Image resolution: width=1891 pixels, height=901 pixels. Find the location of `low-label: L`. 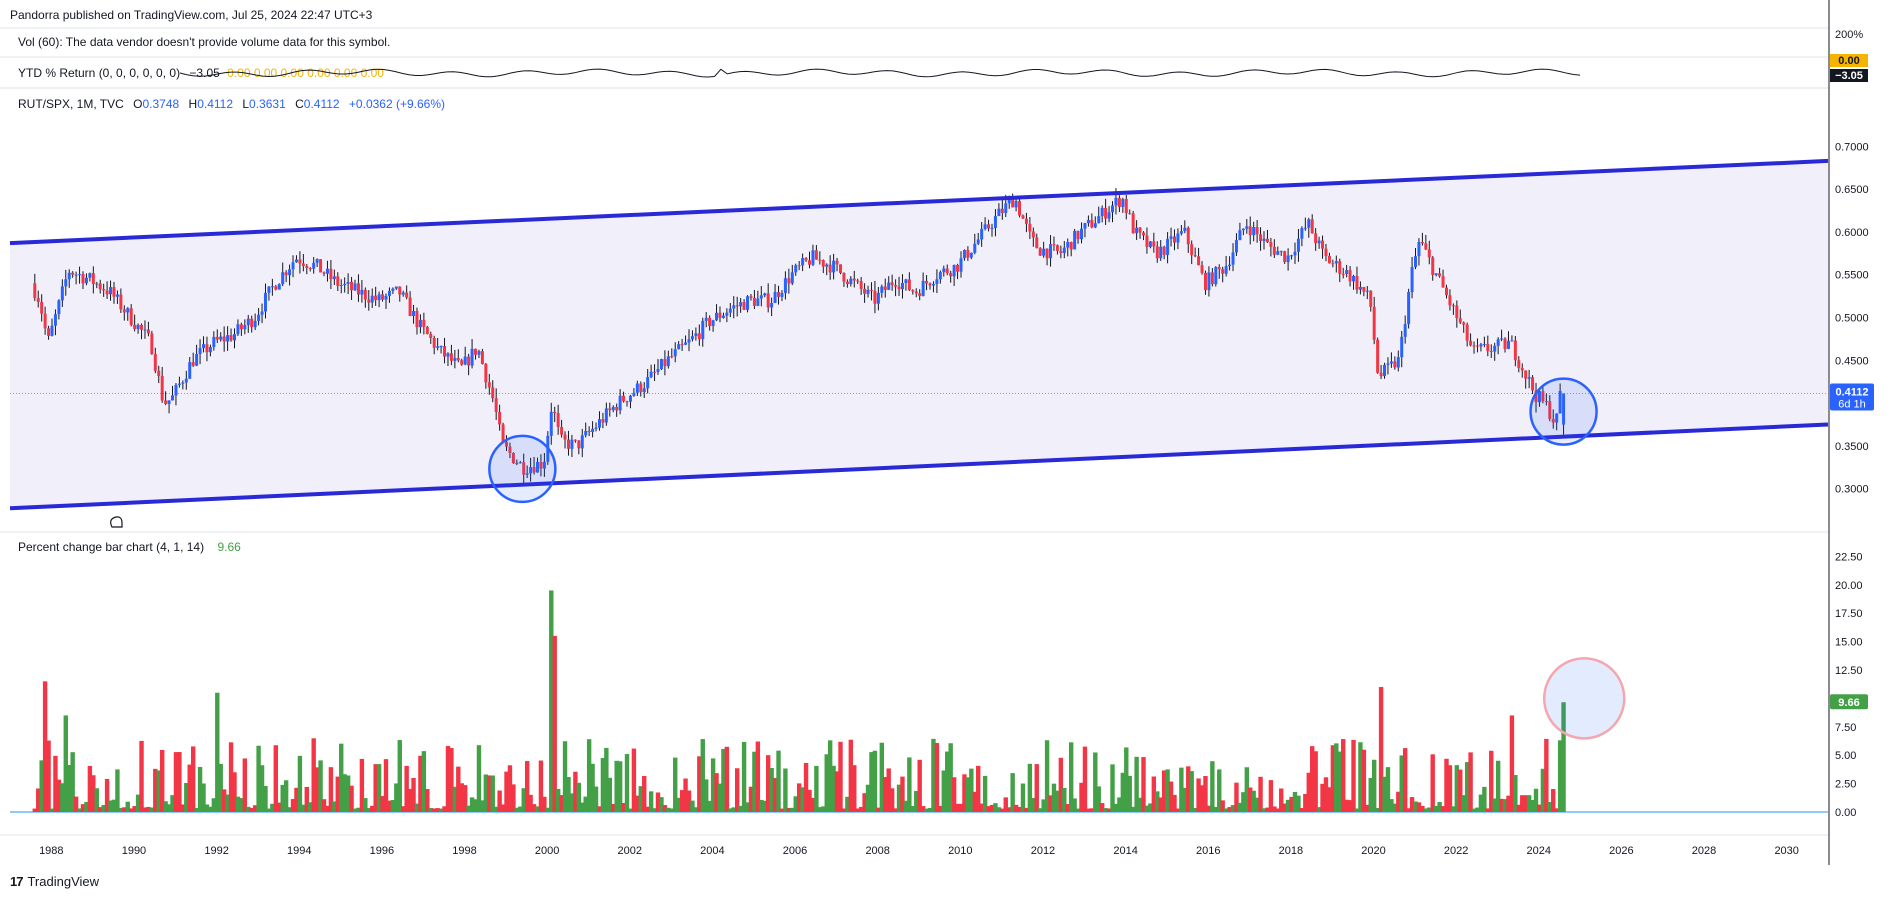

low-label: L is located at coordinates (246, 104).